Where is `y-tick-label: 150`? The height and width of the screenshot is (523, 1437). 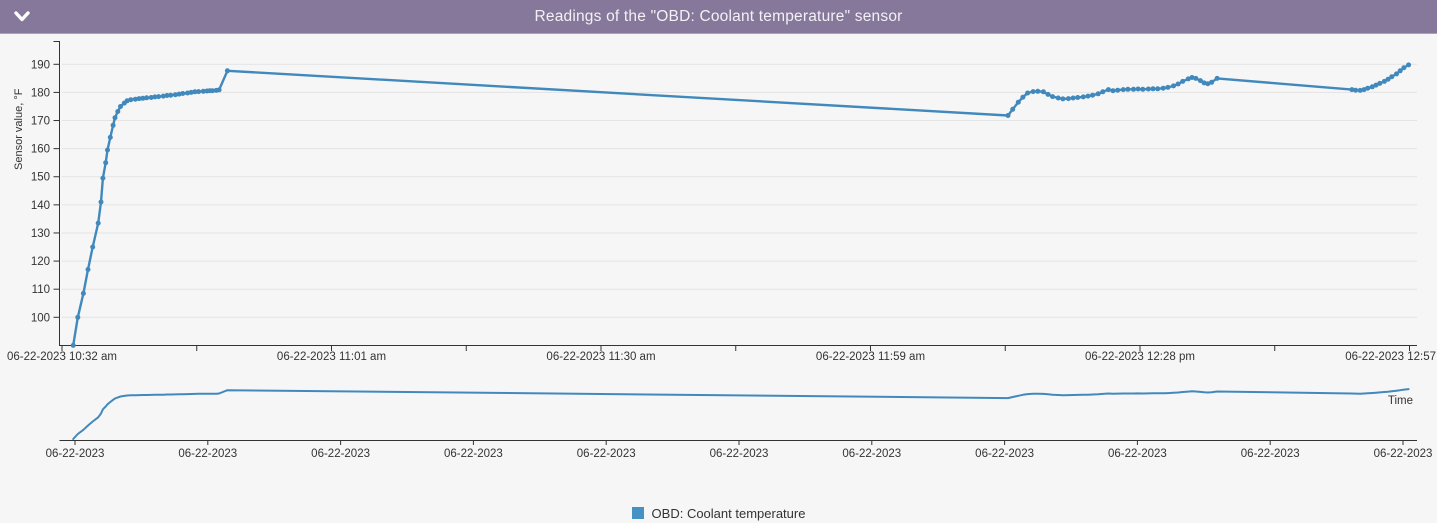
y-tick-label: 150 is located at coordinates (40, 178).